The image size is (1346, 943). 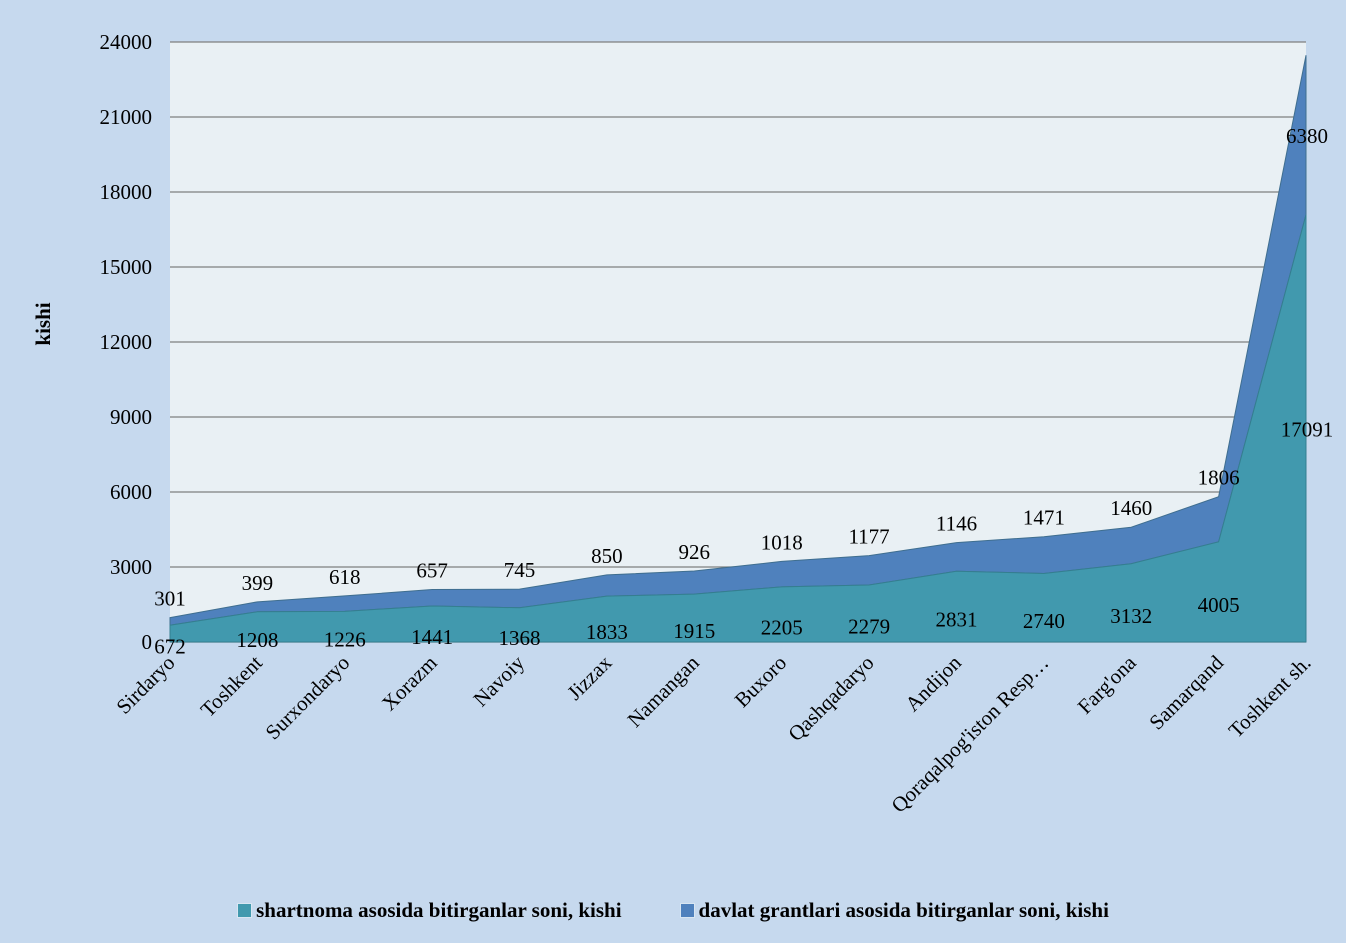 I want to click on data-label-shartnoma: 1915, so click(x=694, y=631).